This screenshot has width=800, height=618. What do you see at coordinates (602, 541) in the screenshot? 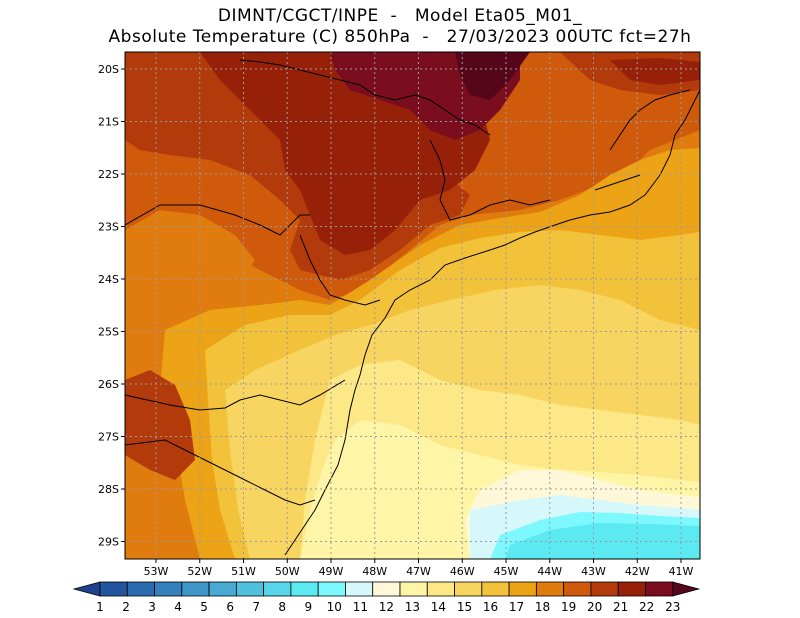
I see `field-9c` at bounding box center [602, 541].